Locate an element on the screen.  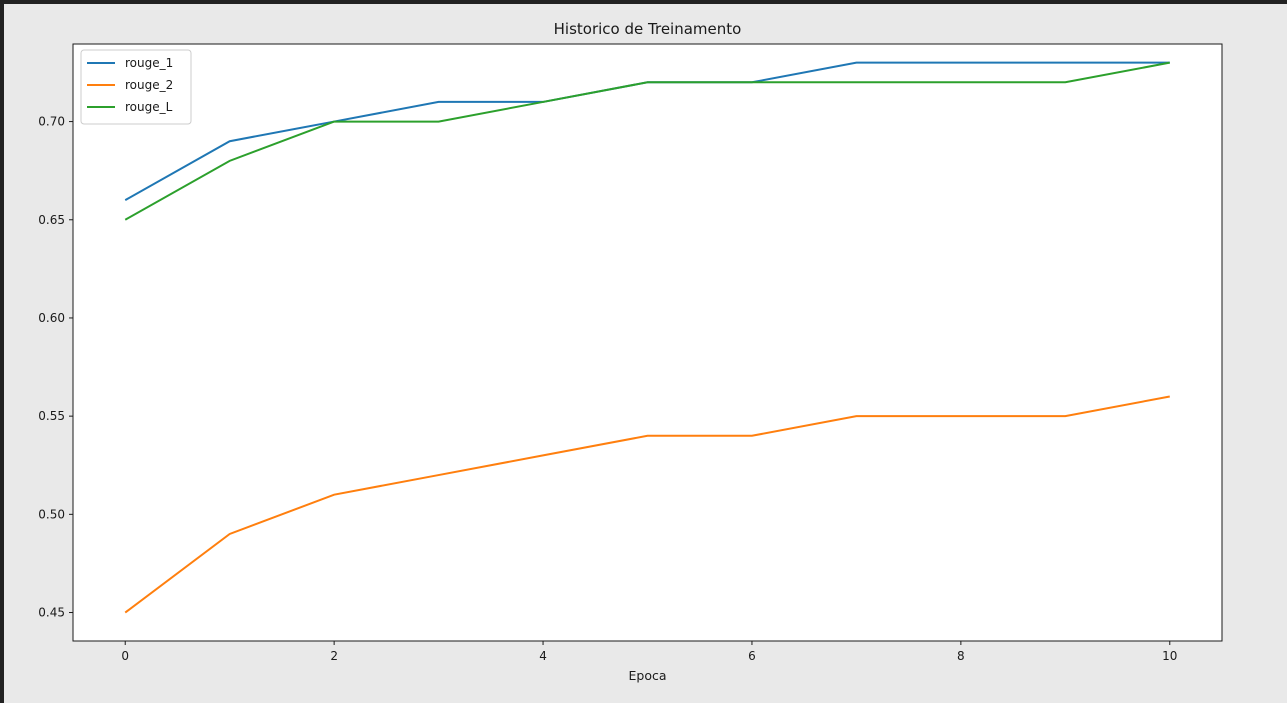
y-tick-label: 0.60 is located at coordinates (51, 318).